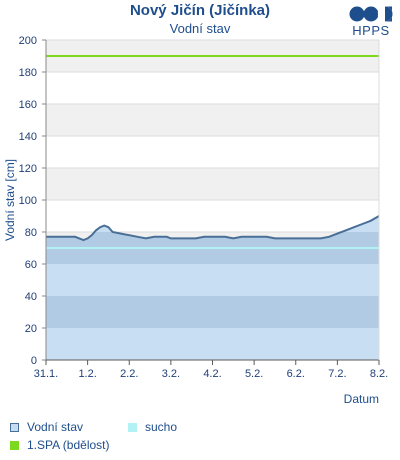 This screenshot has height=460, width=400. I want to click on logo-text: HPPS, so click(371, 30).